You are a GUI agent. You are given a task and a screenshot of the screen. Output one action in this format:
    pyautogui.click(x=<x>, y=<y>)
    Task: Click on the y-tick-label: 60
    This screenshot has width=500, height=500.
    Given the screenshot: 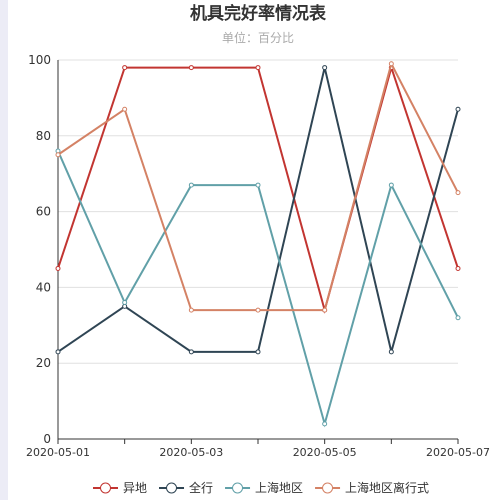 What is the action you would take?
    pyautogui.click(x=43, y=212)
    